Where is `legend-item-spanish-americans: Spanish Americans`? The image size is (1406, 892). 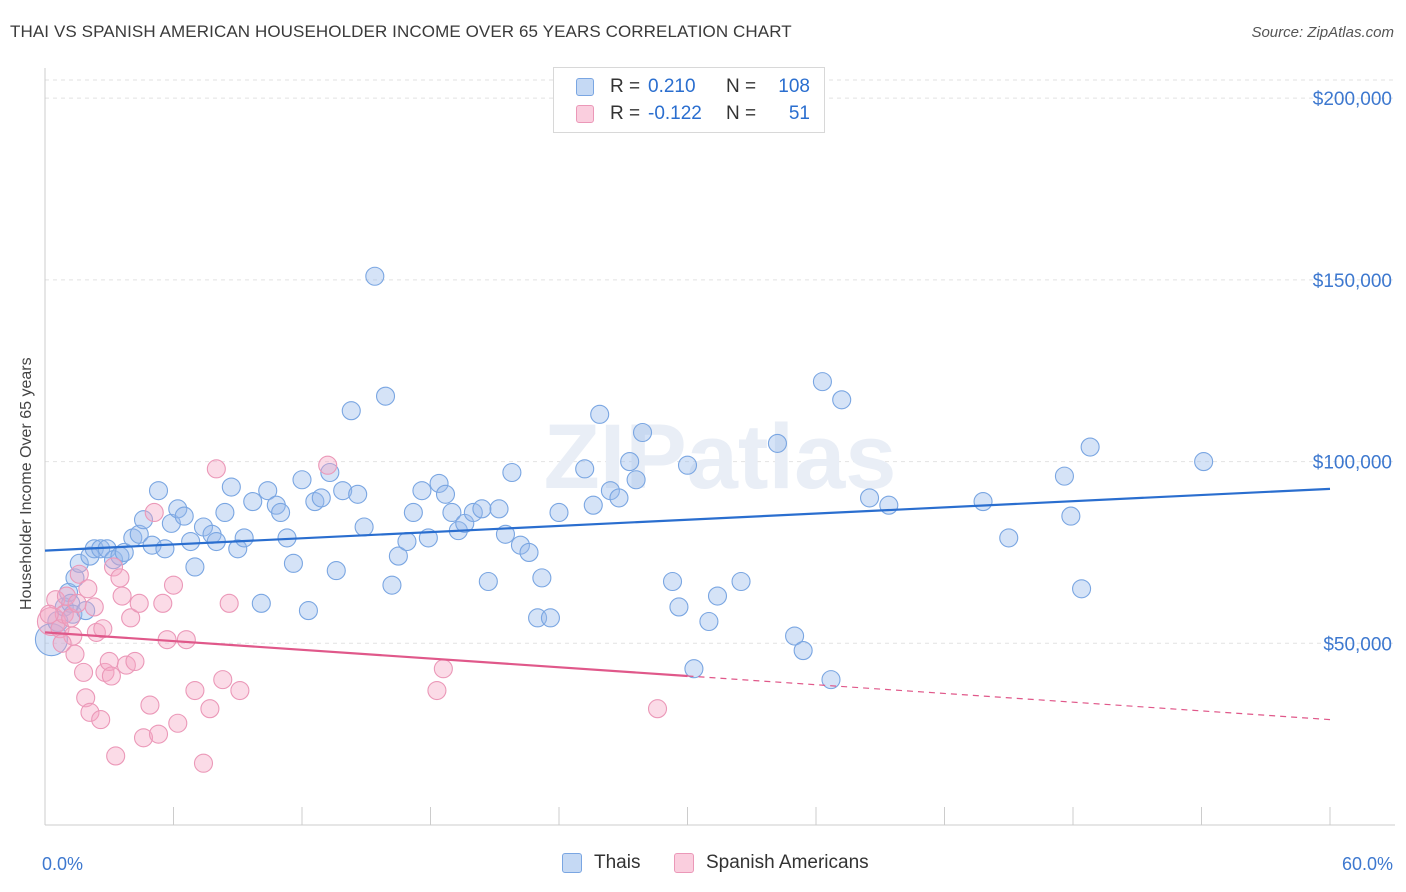
legend-item-spanish-americans: Spanish Americans is located at coordinates (771, 863).